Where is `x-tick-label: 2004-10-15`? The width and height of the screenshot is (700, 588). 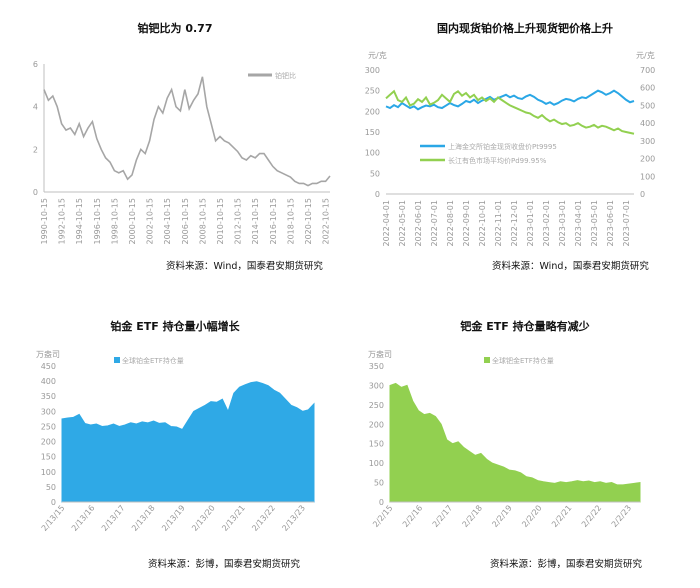
x-tick-label: 2004-10-15 is located at coordinates (167, 221).